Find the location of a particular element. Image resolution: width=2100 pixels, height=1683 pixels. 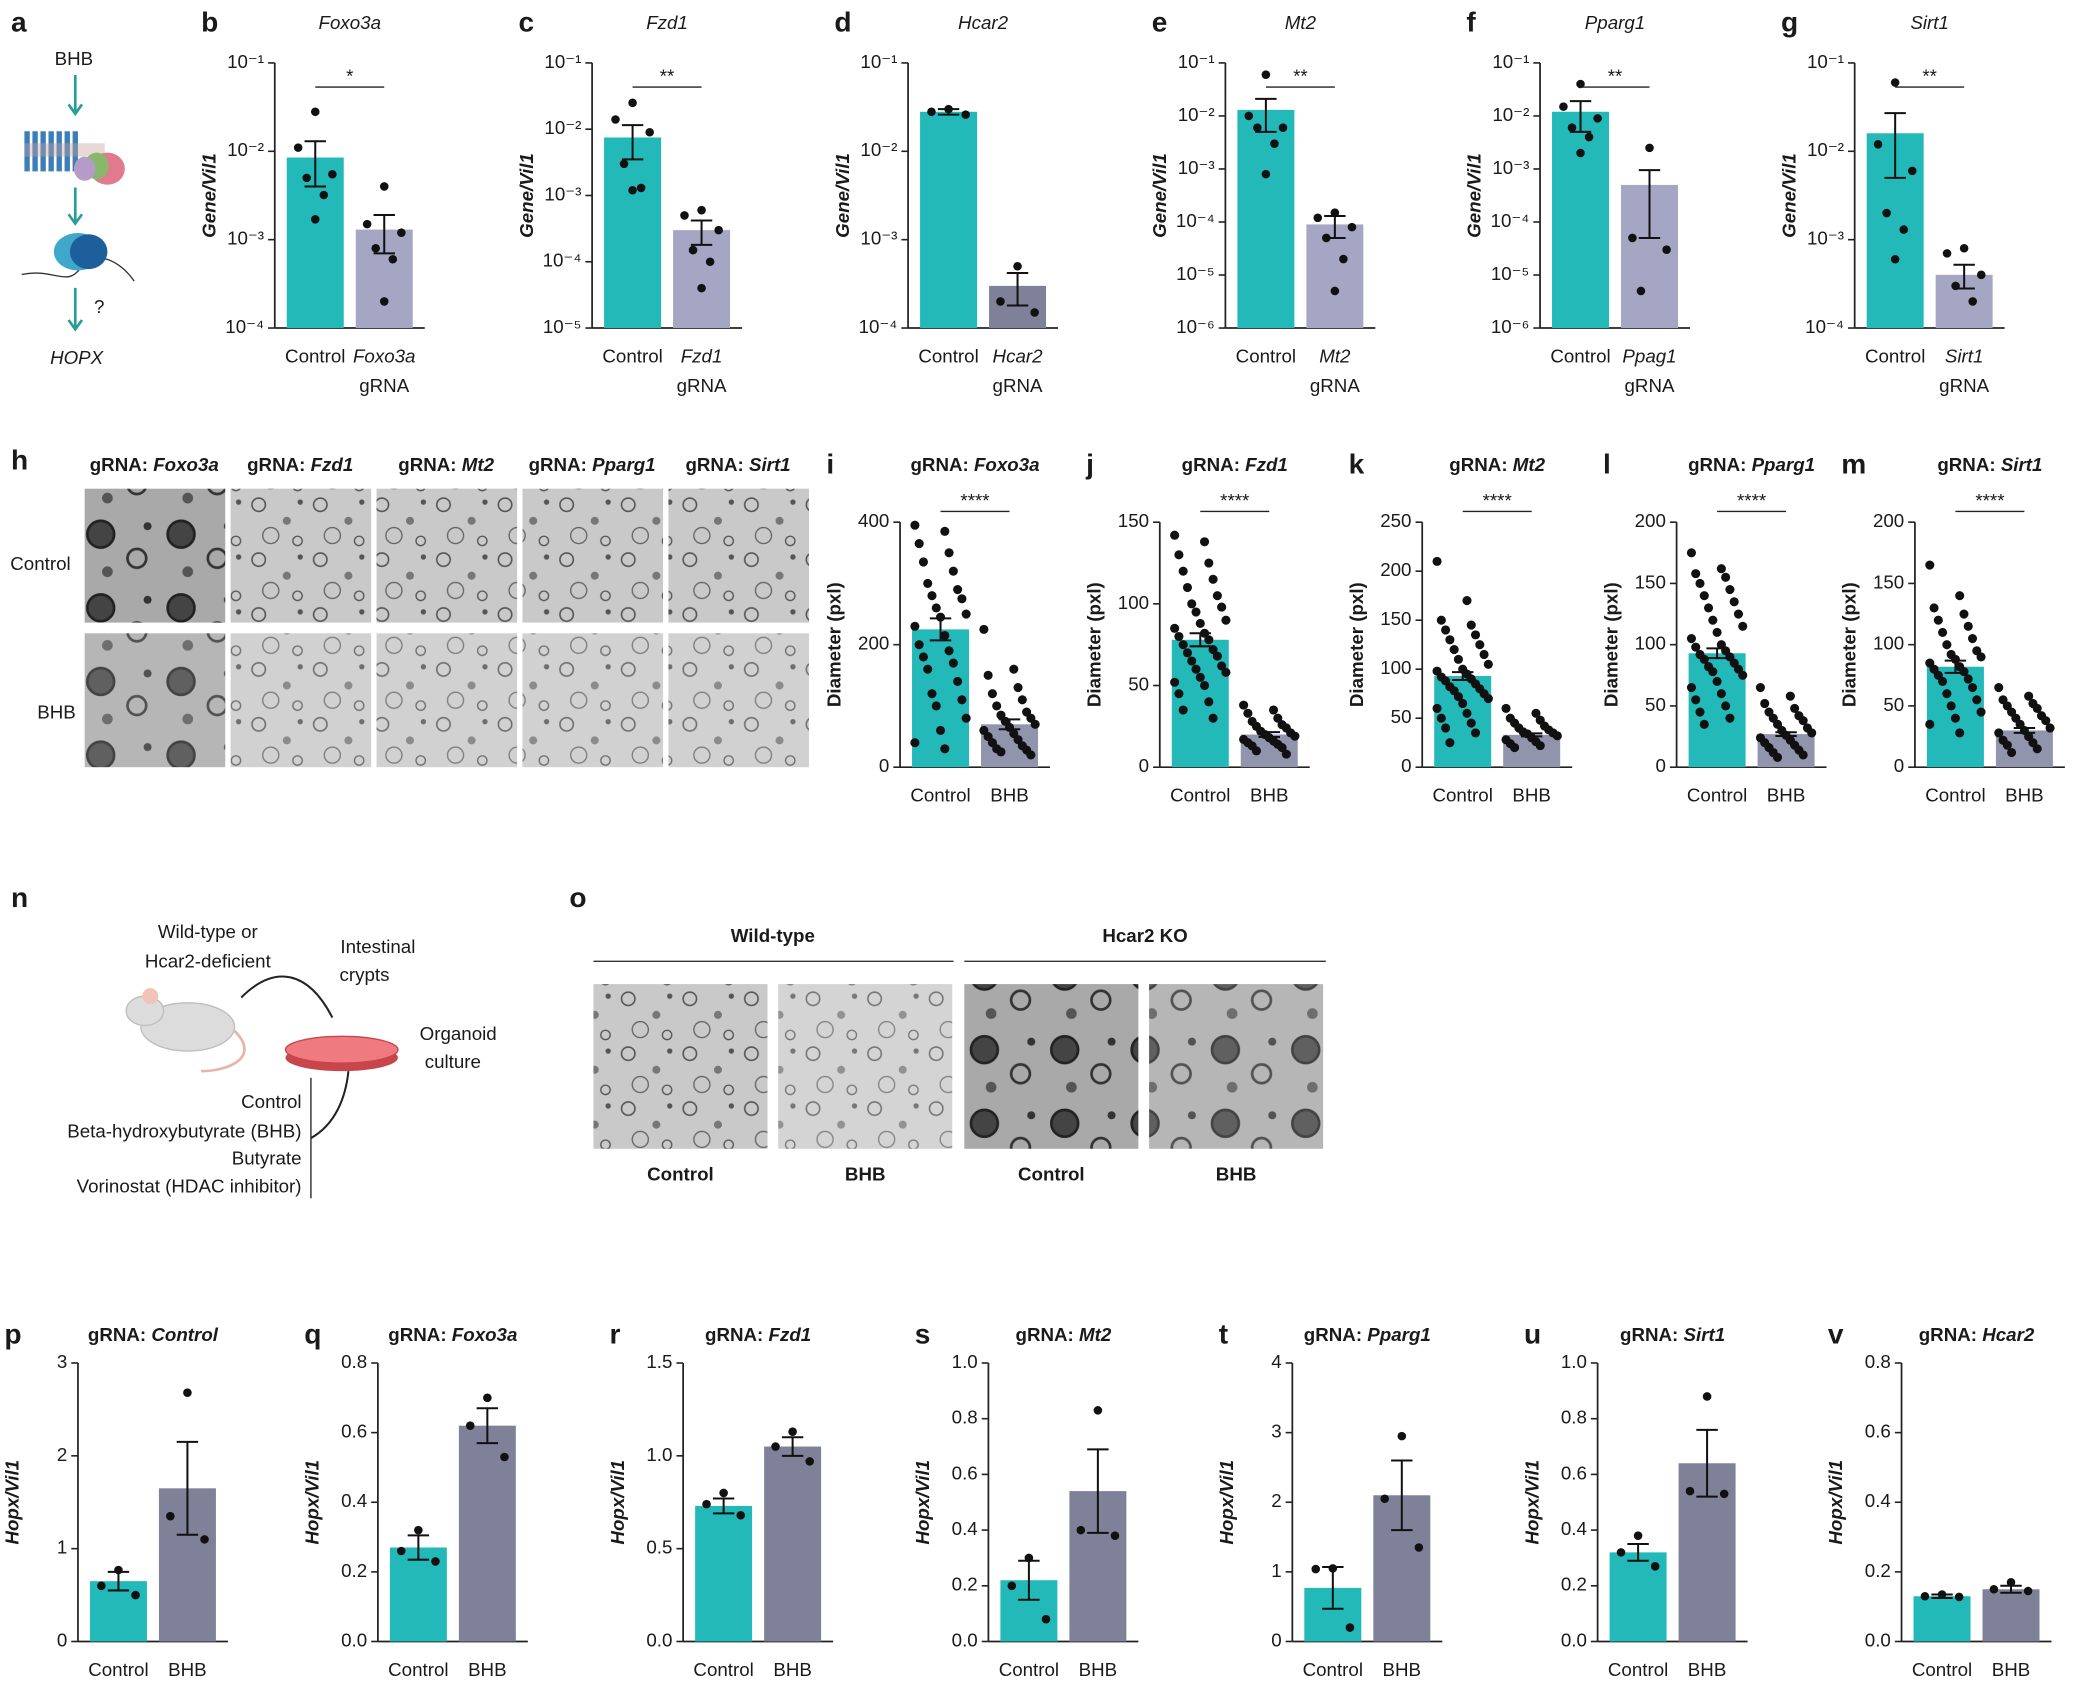

y-tick-label: 3 is located at coordinates (1276, 1431).